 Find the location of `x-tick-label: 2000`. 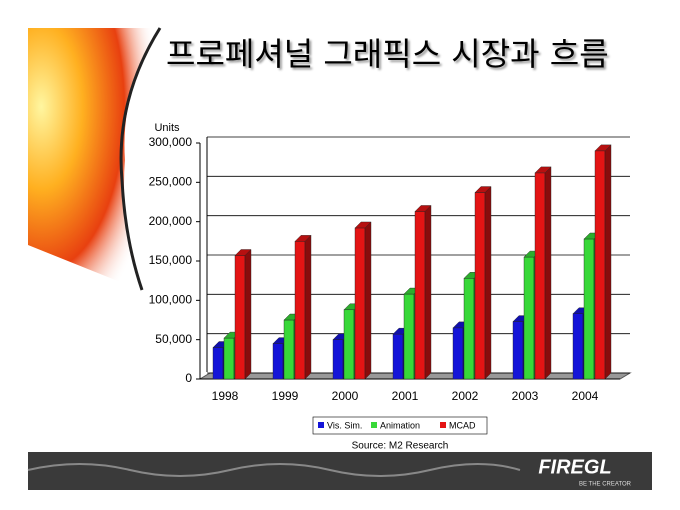

x-tick-label: 2000 is located at coordinates (345, 396).